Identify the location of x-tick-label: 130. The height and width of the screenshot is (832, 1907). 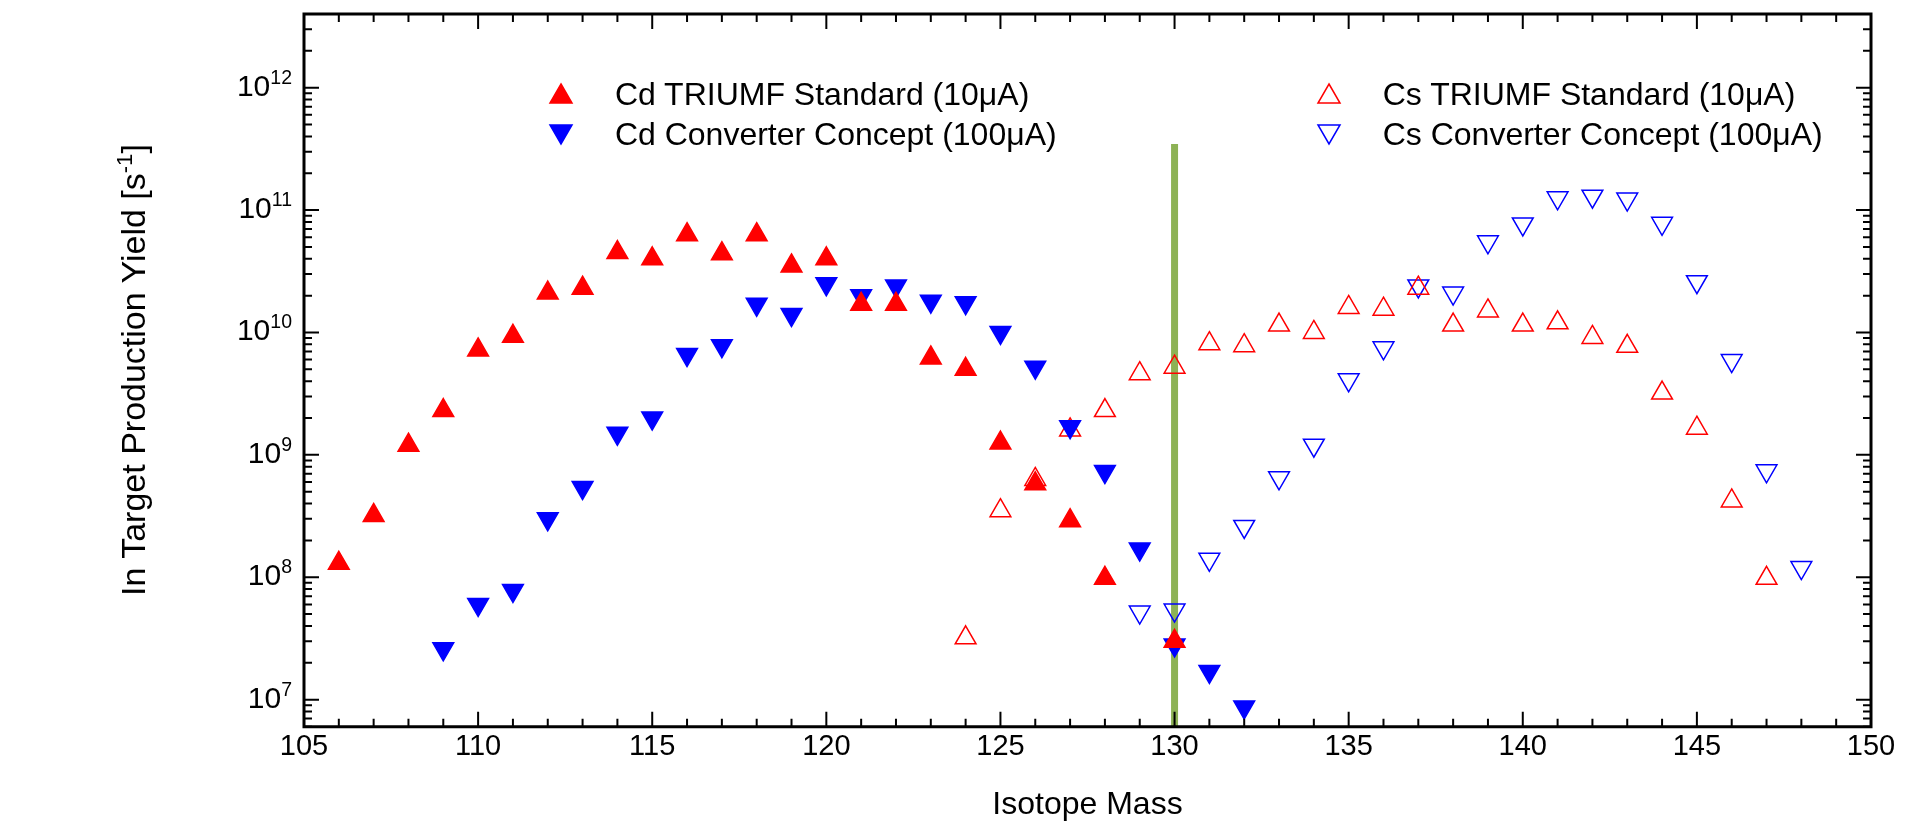
(1174, 745).